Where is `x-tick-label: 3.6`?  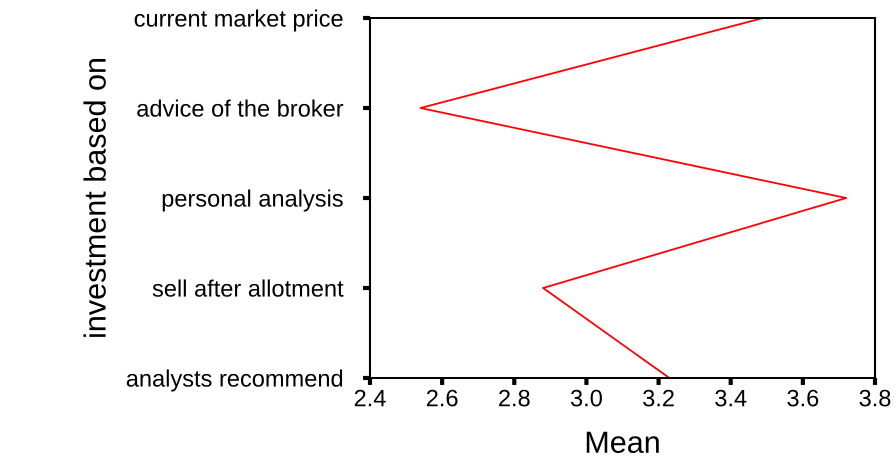 x-tick-label: 3.6 is located at coordinates (802, 398).